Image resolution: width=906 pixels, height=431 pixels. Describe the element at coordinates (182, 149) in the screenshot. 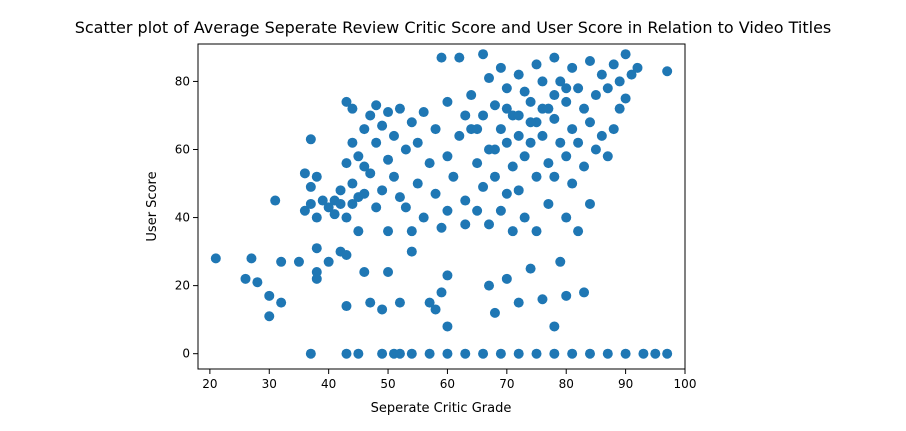

I see `y-tick-label: 60` at that location.